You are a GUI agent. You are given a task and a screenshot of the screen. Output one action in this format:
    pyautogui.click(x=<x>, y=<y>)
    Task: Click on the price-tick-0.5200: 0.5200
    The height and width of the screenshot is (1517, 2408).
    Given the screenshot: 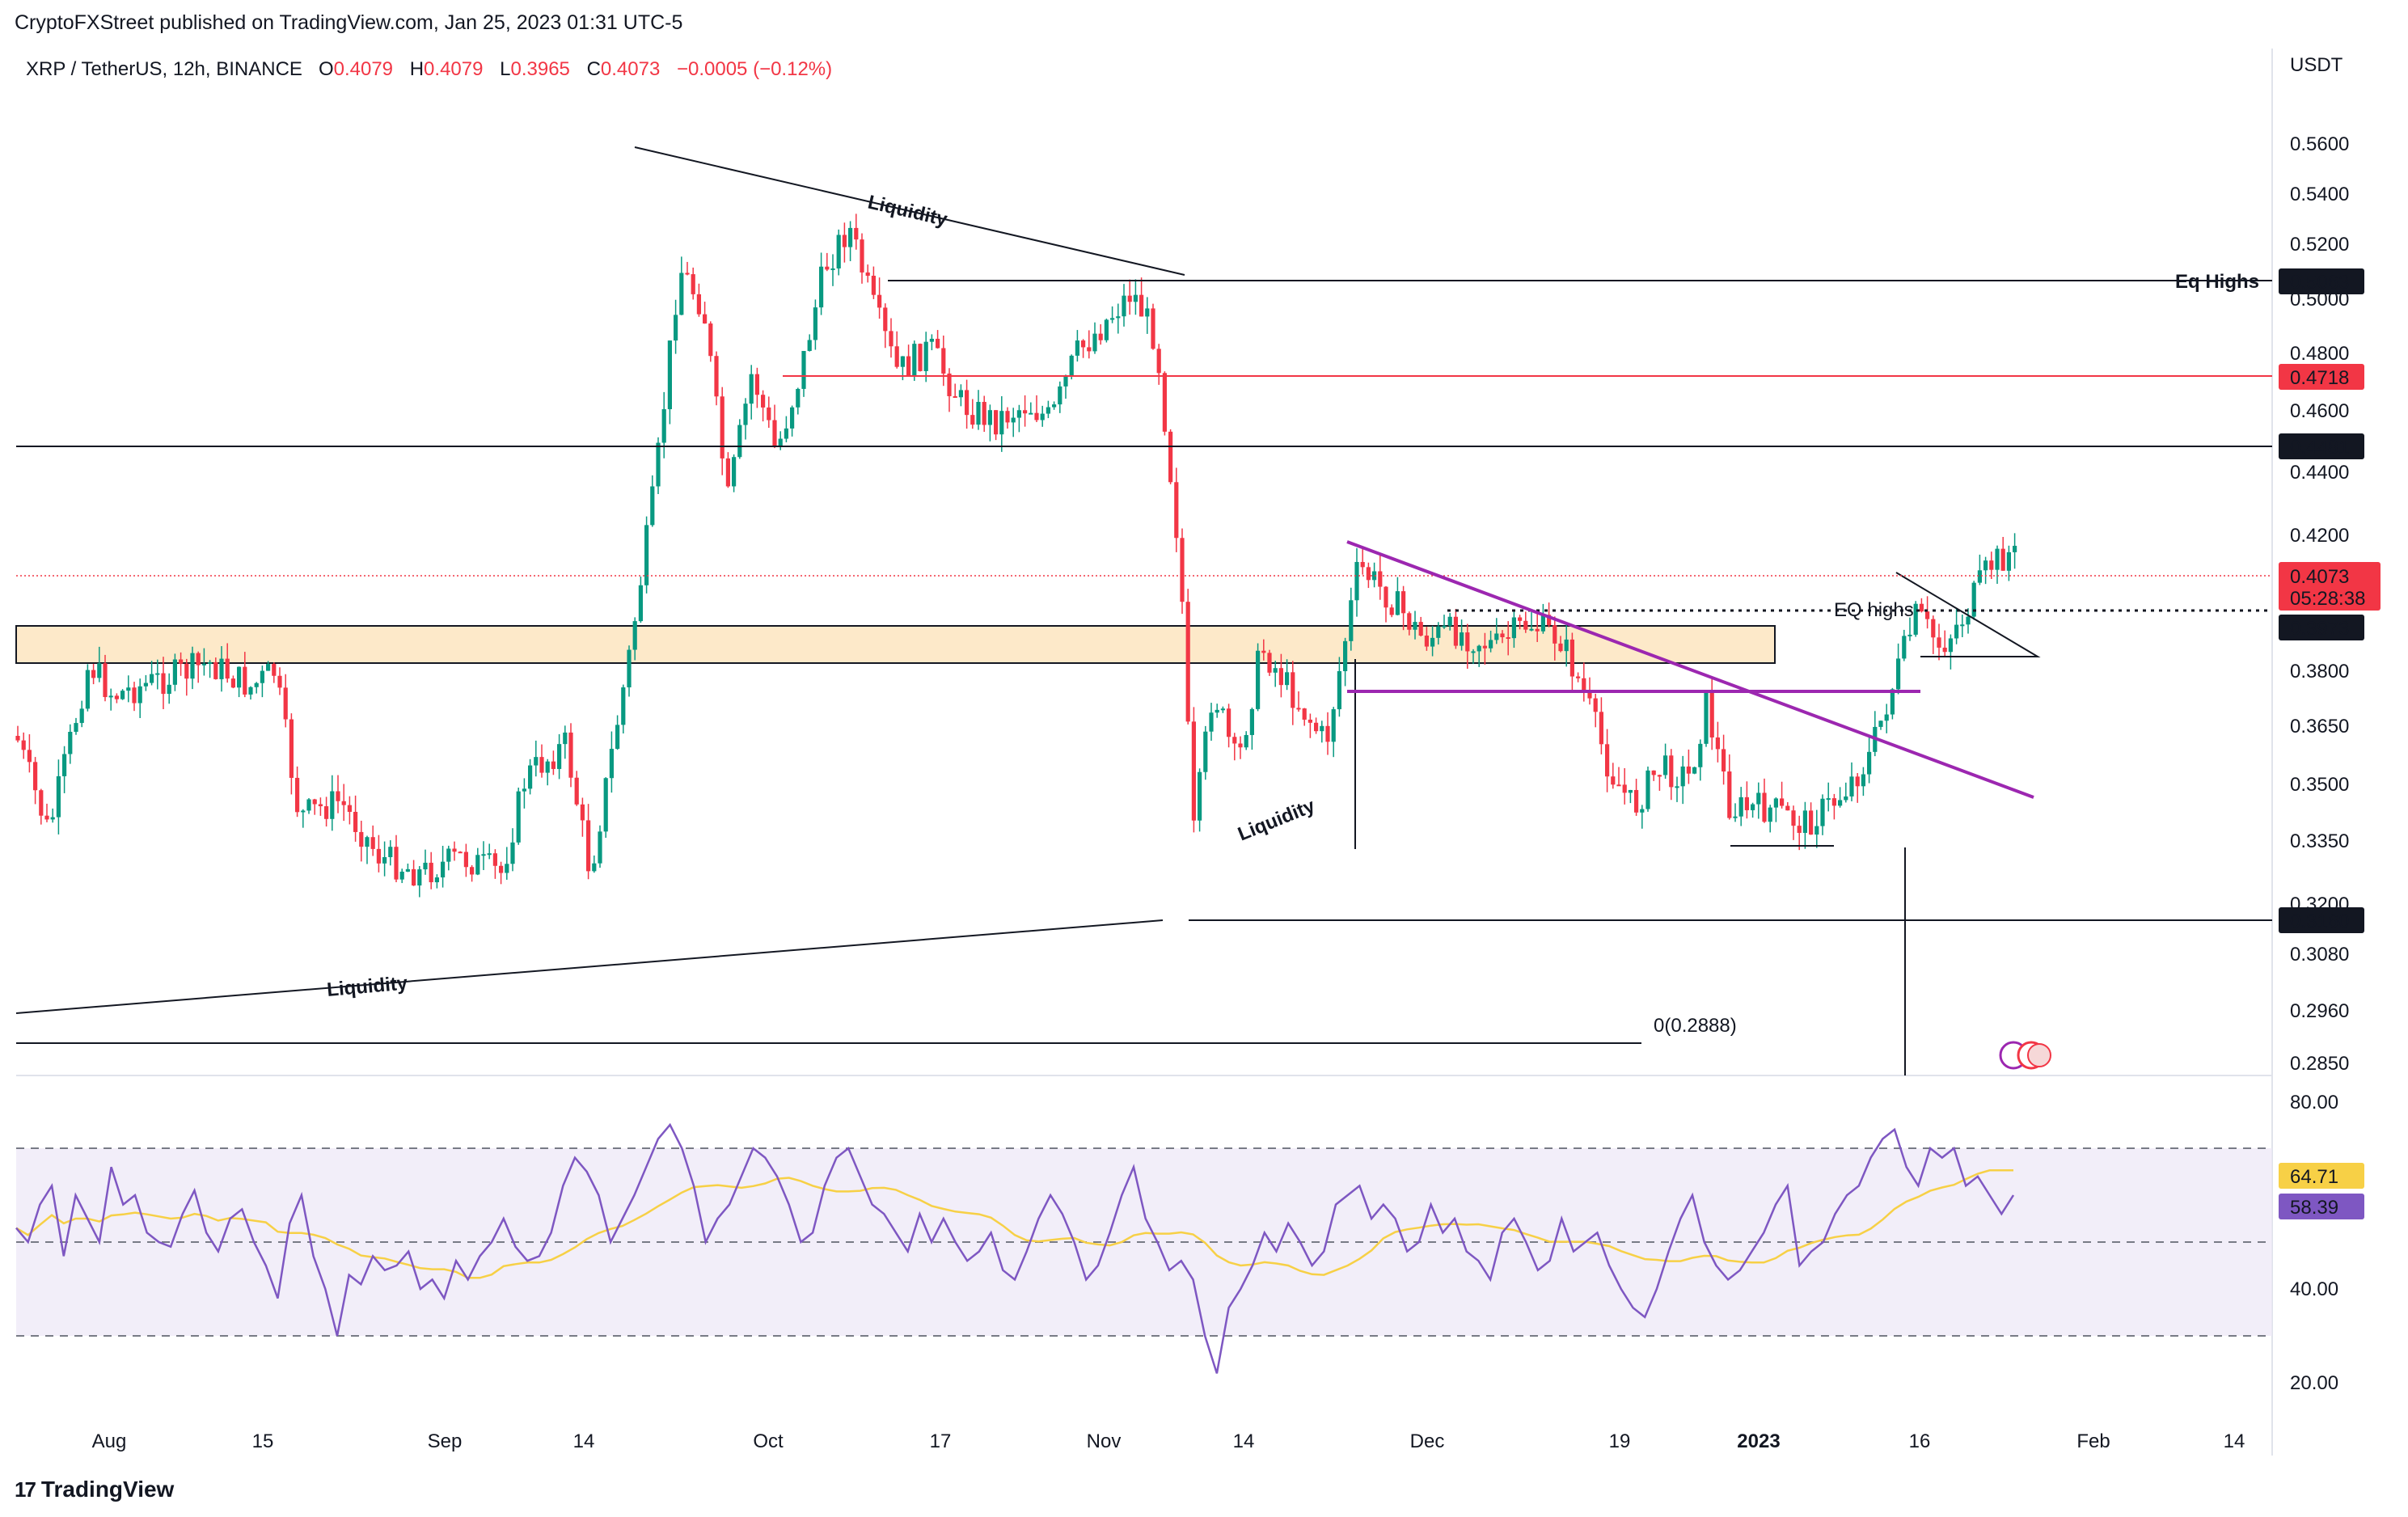 What is the action you would take?
    pyautogui.click(x=2319, y=245)
    